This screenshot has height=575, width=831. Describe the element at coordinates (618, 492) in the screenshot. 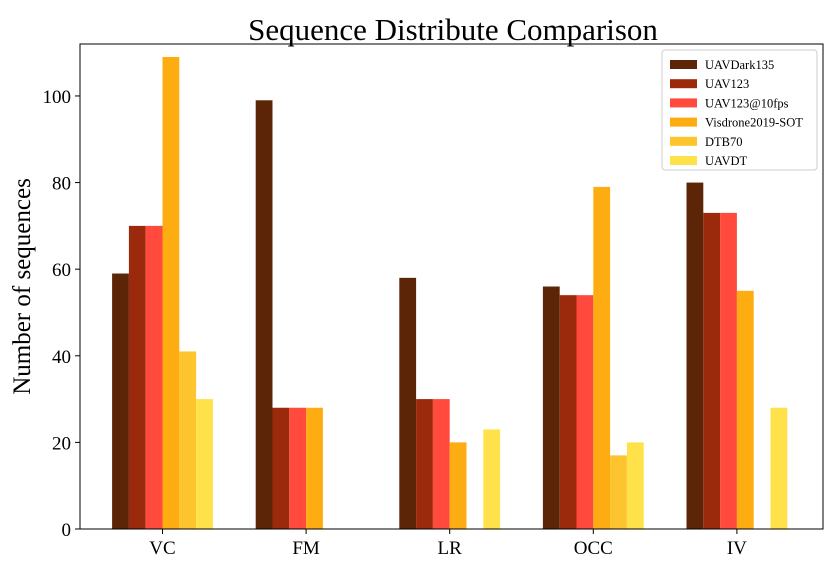

I see `bar-dtb70-occ` at that location.